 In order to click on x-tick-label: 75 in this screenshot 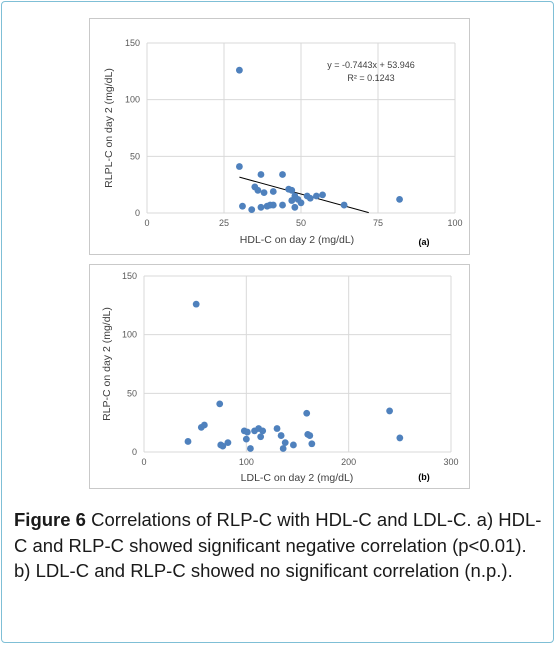, I will do `click(378, 223)`.